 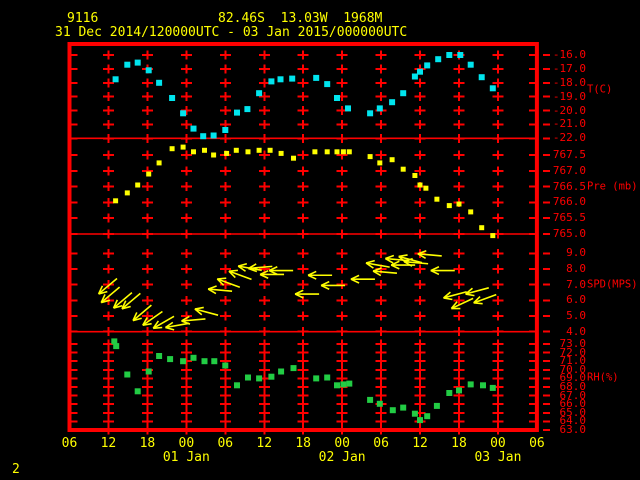 I want to click on y-tick-label-pressure: 766.0, so click(x=569, y=202).